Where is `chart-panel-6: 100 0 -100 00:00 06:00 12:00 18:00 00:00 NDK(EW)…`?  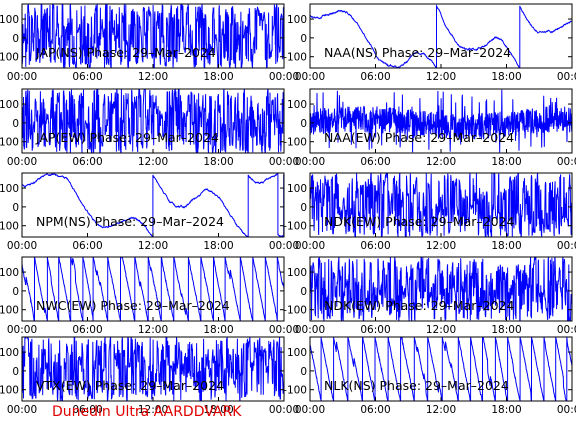 chart-panel-6: 100 0 -100 00:00 06:00 12:00 18:00 00:00 NDK(EW)… is located at coordinates (429, 212).